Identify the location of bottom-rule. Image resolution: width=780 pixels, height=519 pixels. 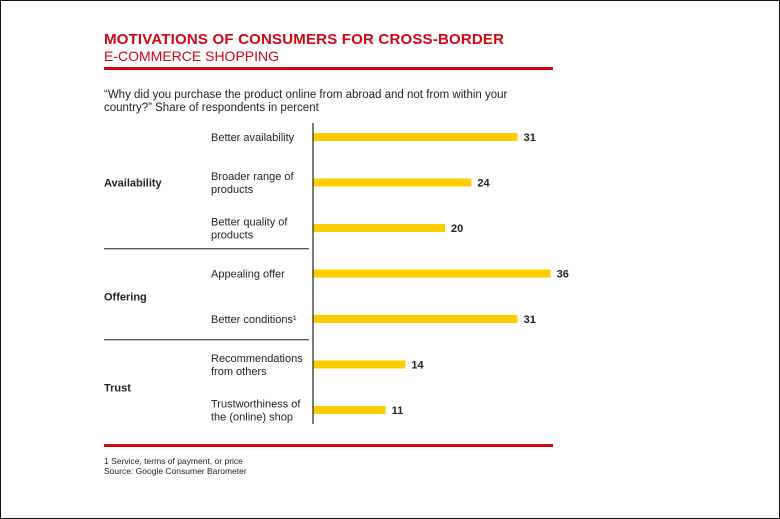
(328, 445).